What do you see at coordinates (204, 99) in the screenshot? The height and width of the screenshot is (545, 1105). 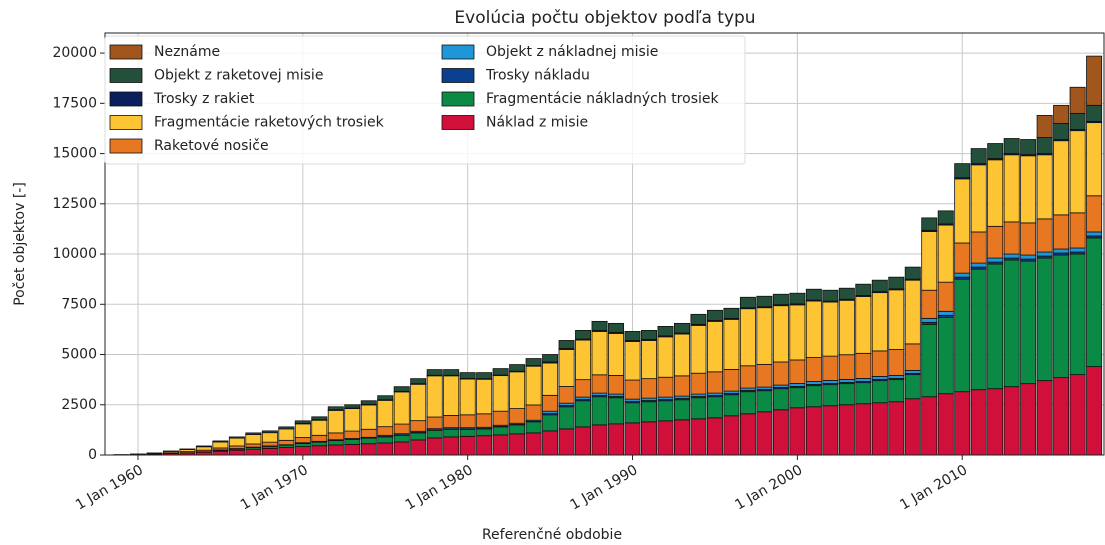 I see `legend-label: Trosky z rakiet` at bounding box center [204, 99].